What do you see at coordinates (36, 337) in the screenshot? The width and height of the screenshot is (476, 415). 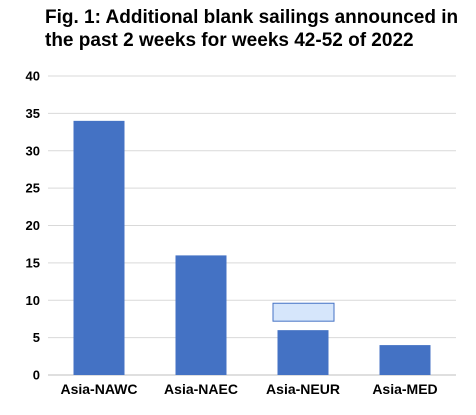 I see `y-tick-label: 5` at bounding box center [36, 337].